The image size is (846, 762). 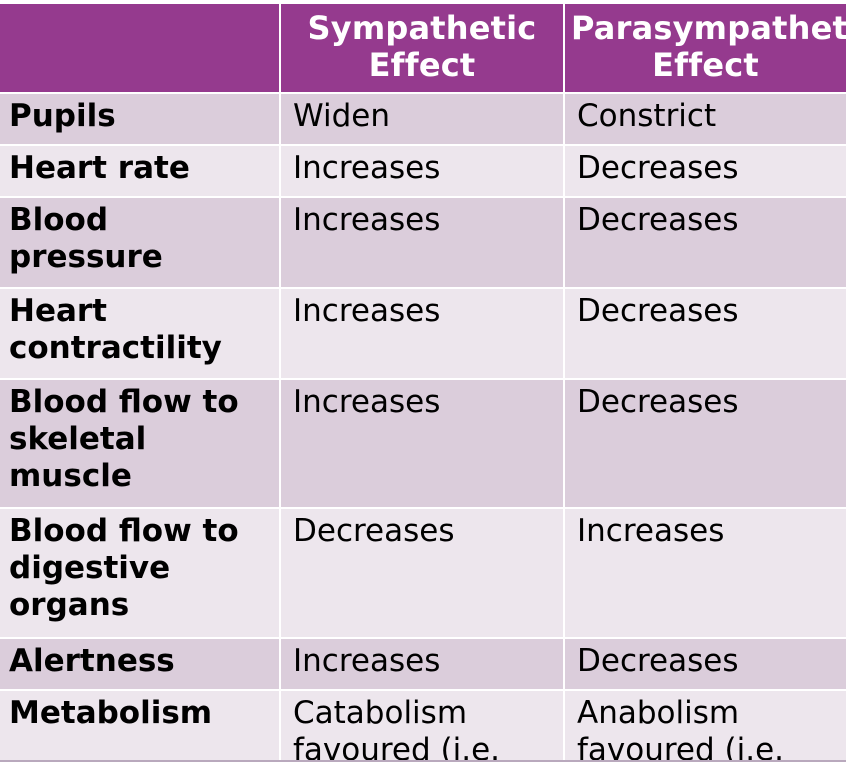 What do you see at coordinates (423, 2) in the screenshot?
I see `top-gap` at bounding box center [423, 2].